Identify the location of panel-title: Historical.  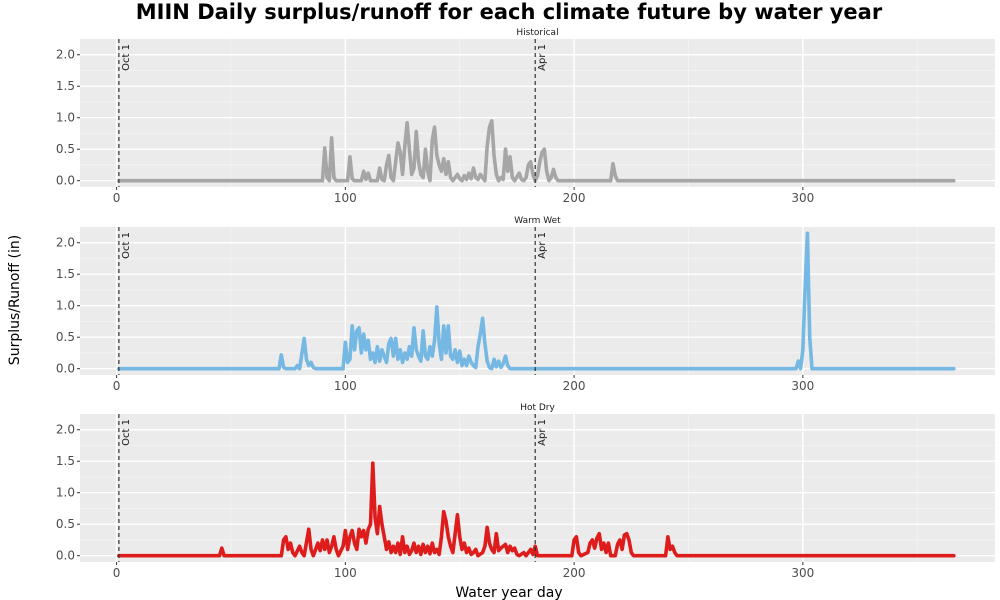
(537, 33).